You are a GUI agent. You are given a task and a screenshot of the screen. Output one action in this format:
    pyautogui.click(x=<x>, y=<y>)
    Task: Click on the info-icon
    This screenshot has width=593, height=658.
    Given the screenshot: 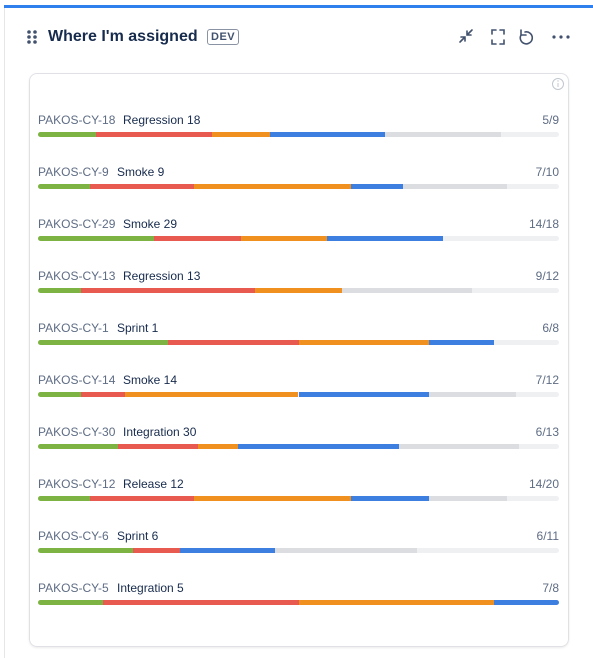 What is the action you would take?
    pyautogui.click(x=558, y=84)
    